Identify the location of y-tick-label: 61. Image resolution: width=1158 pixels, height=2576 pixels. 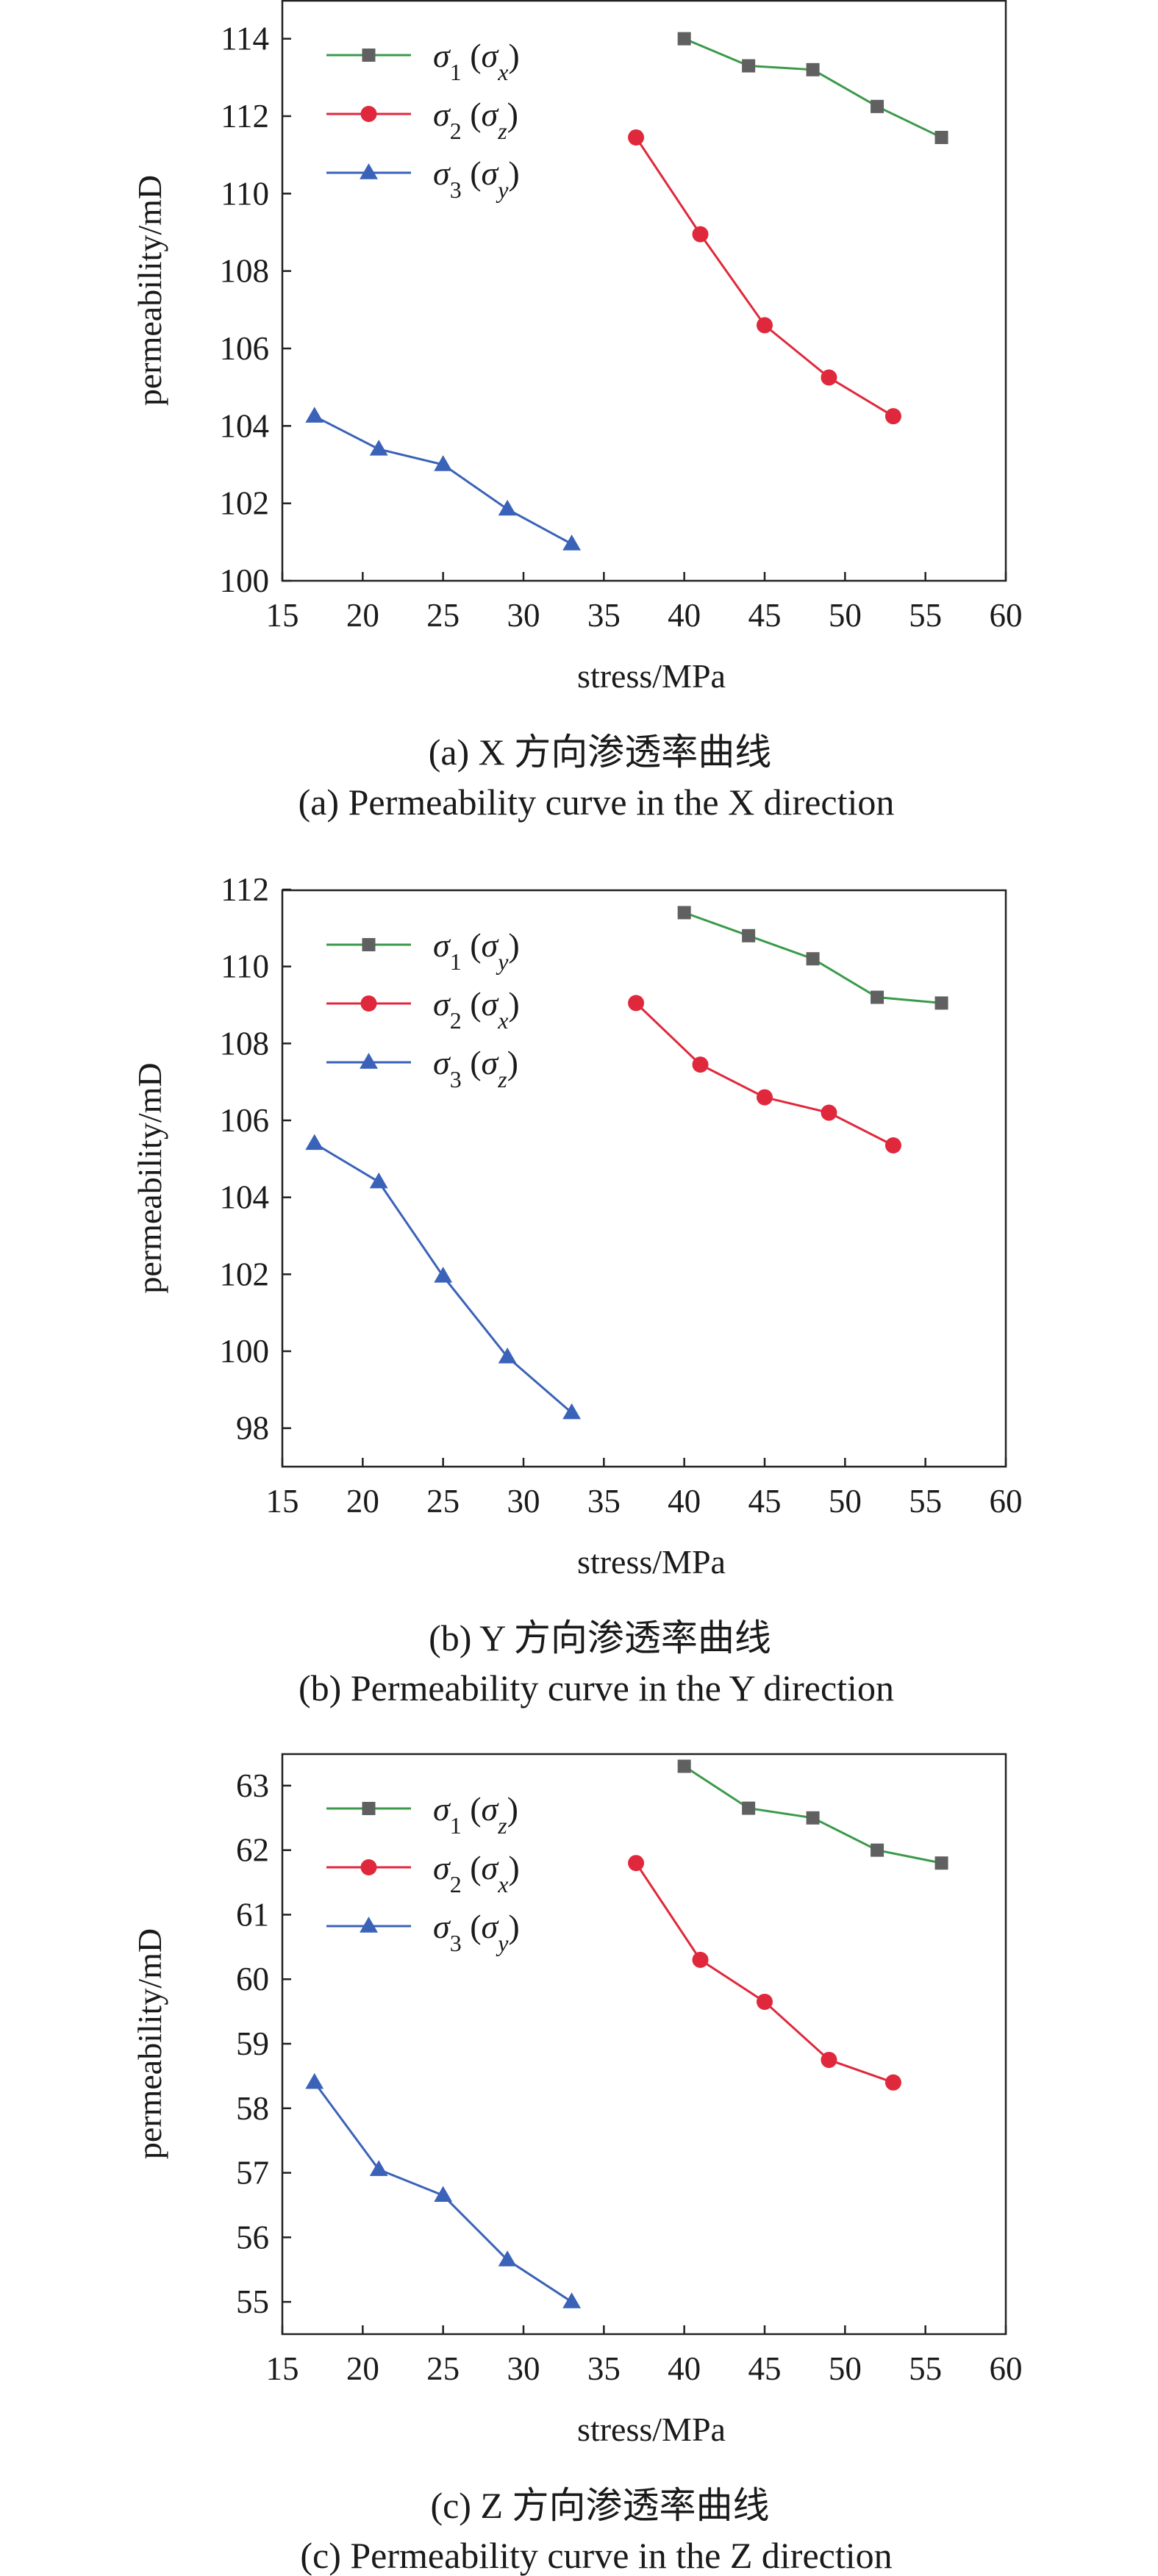
(252, 1914).